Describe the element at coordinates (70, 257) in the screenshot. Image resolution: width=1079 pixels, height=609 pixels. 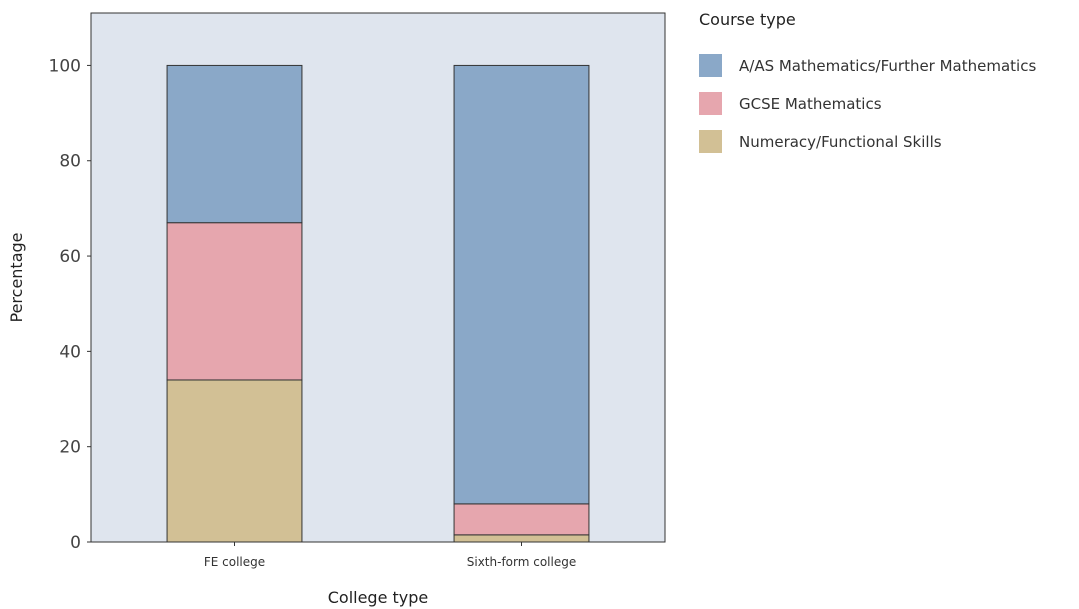
I see `y-tick-label: 60` at that location.